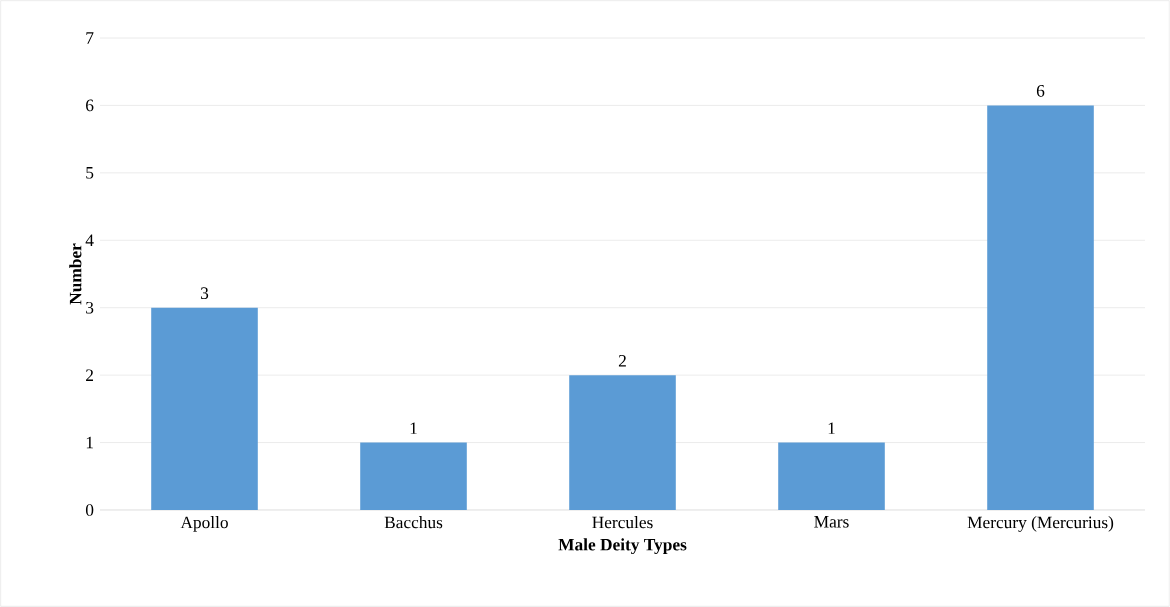 The image size is (1170, 607). I want to click on x-tick-label: Bacchus, so click(413, 522).